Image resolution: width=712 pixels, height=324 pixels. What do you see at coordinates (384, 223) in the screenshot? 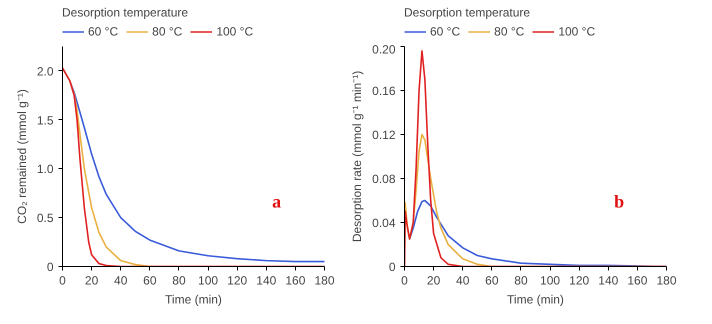
I see `y-tick-label: 0.04` at bounding box center [384, 223].